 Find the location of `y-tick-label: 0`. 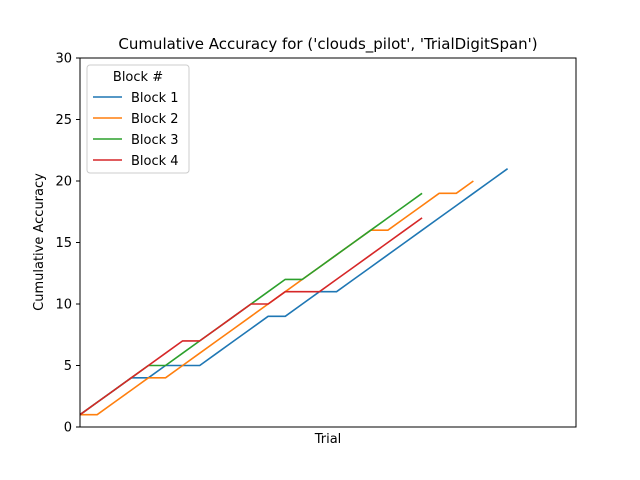

y-tick-label: 0 is located at coordinates (68, 428).